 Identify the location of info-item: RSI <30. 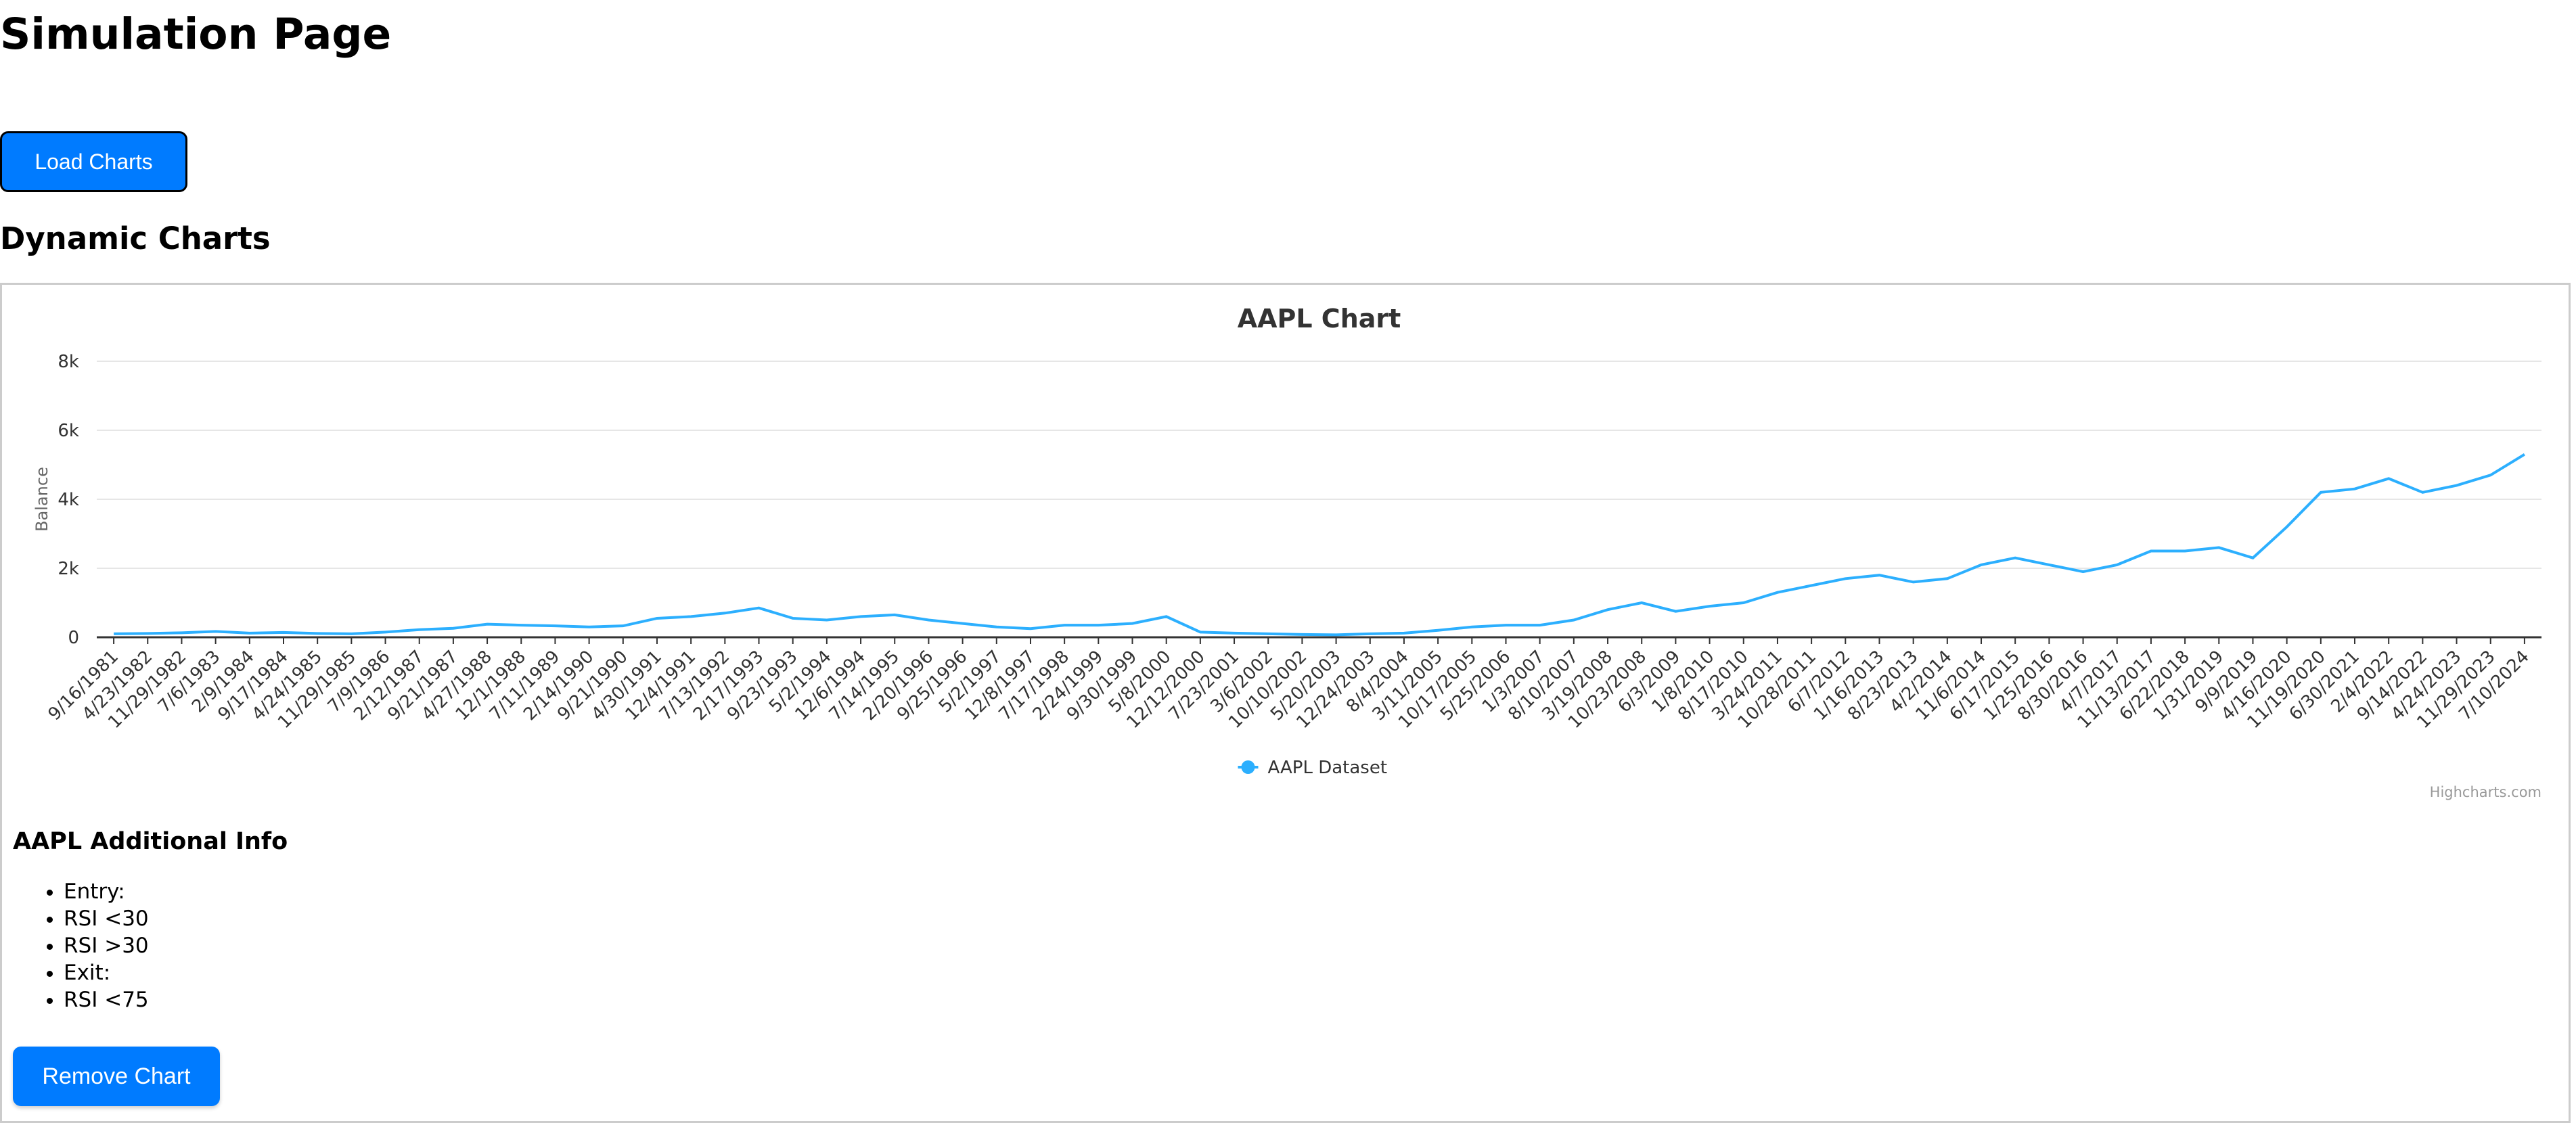
(107, 918).